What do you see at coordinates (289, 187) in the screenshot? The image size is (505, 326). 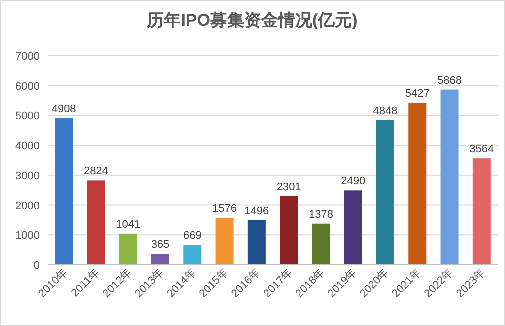 I see `data-label: 2301` at bounding box center [289, 187].